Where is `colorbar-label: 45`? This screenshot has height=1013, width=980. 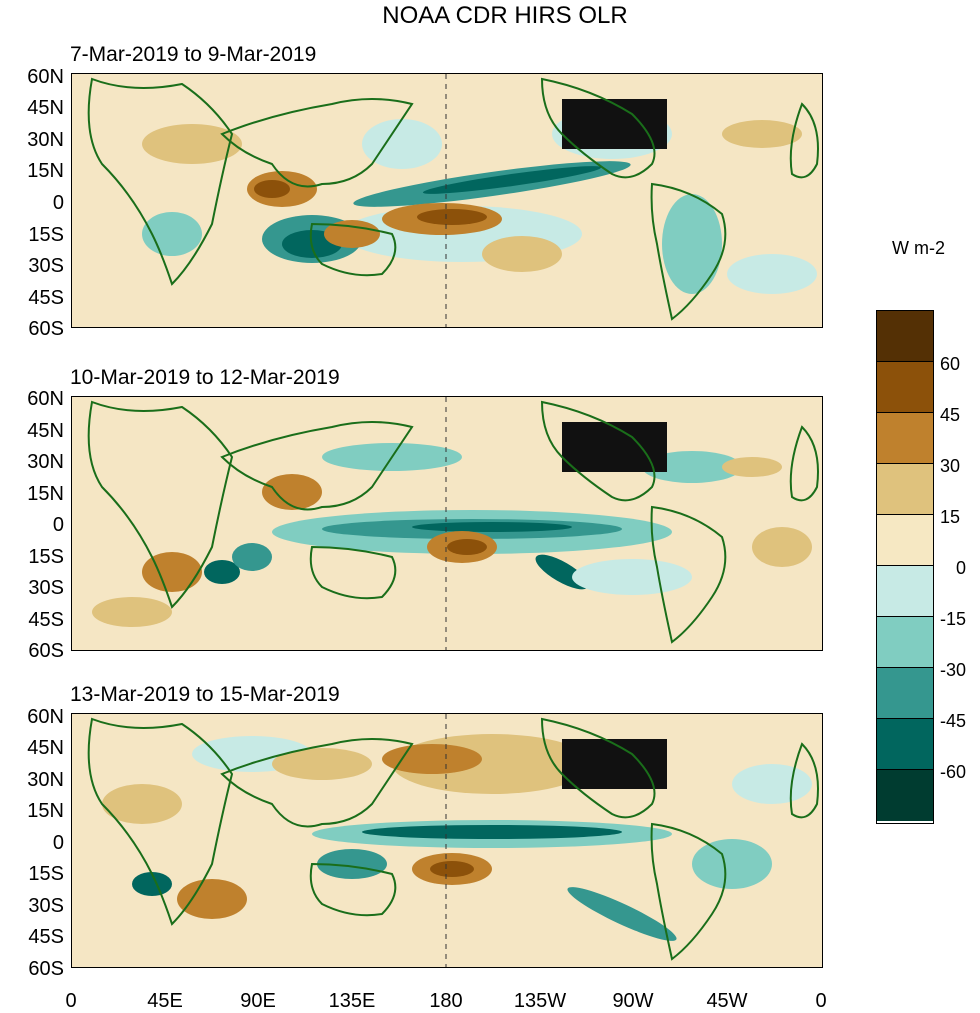
colorbar-label: 45 is located at coordinates (950, 415).